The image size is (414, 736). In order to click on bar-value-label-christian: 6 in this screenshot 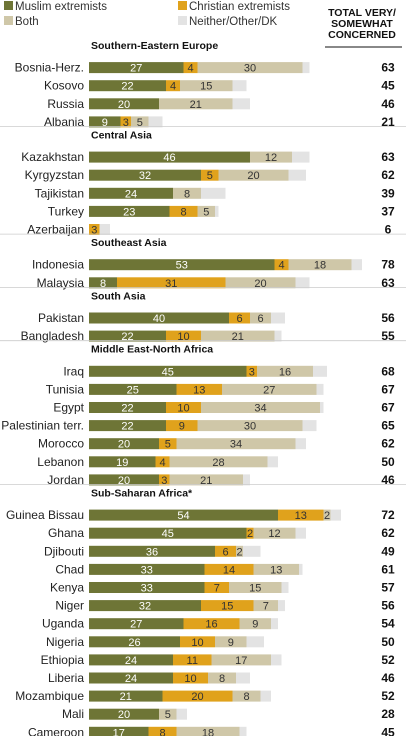, I will do `click(239, 319)`.